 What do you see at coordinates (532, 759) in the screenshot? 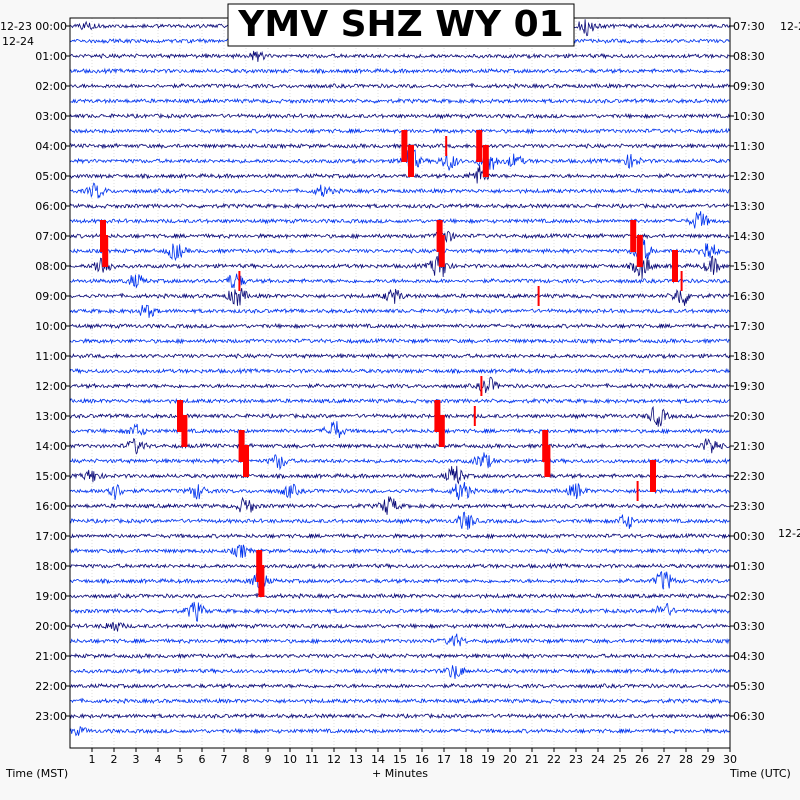
I see `x-tick-label: 21` at bounding box center [532, 759].